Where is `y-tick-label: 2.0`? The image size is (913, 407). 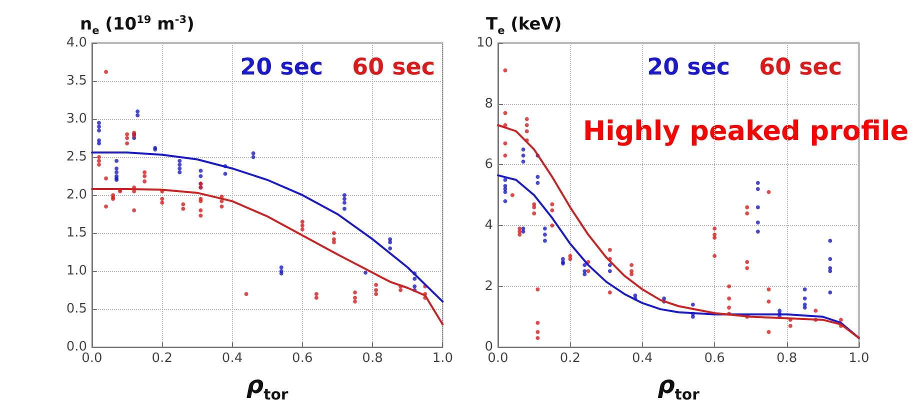 y-tick-label: 2.0 is located at coordinates (76, 195).